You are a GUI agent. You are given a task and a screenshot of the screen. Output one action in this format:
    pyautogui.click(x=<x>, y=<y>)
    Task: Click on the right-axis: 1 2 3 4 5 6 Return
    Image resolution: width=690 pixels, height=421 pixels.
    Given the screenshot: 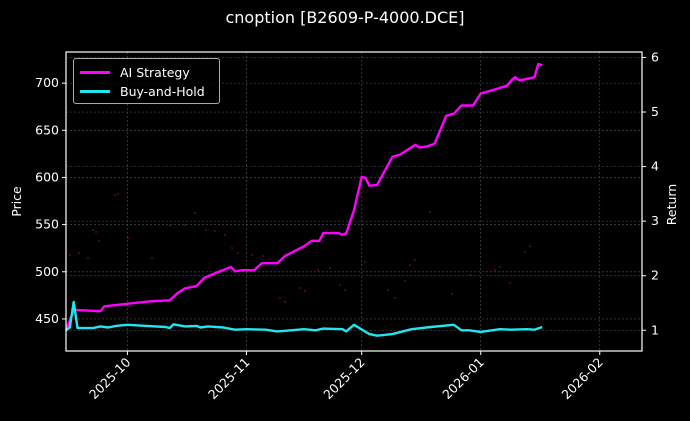 What is the action you would take?
    pyautogui.click(x=660, y=193)
    